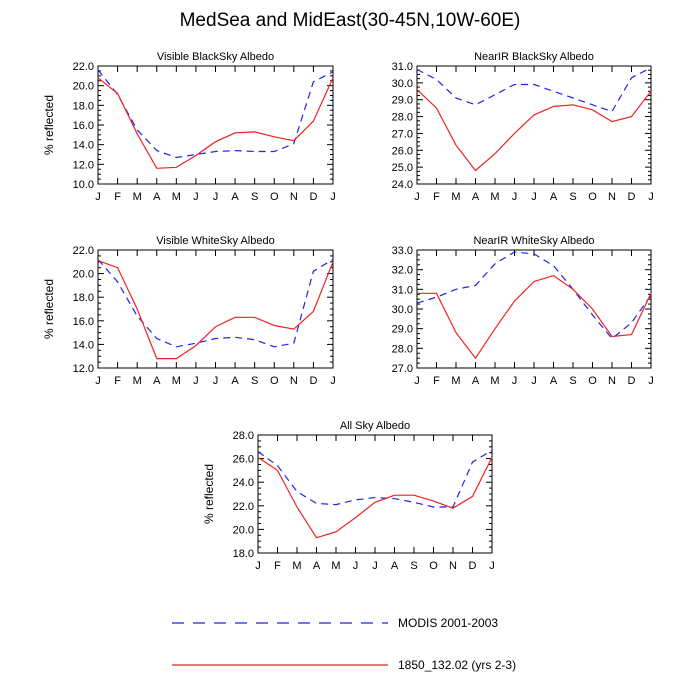 The image size is (700, 700). I want to click on panel-title: All Sky Albedo, so click(375, 426).